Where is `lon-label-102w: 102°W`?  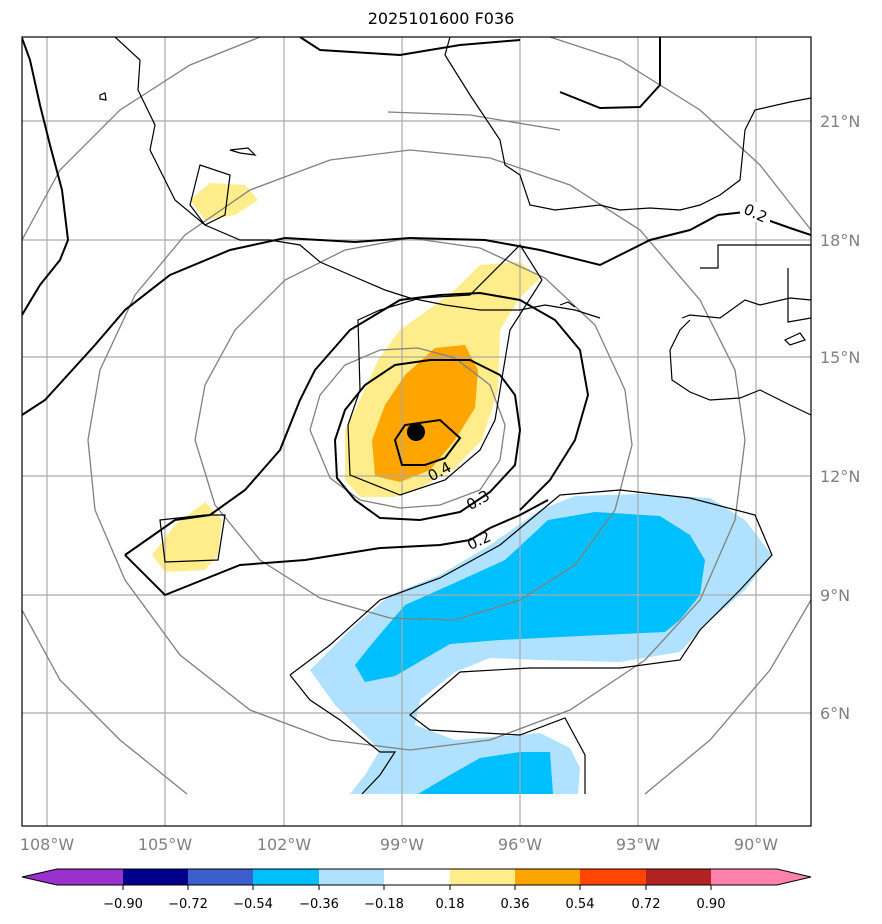
lon-label-102w: 102°W is located at coordinates (284, 844).